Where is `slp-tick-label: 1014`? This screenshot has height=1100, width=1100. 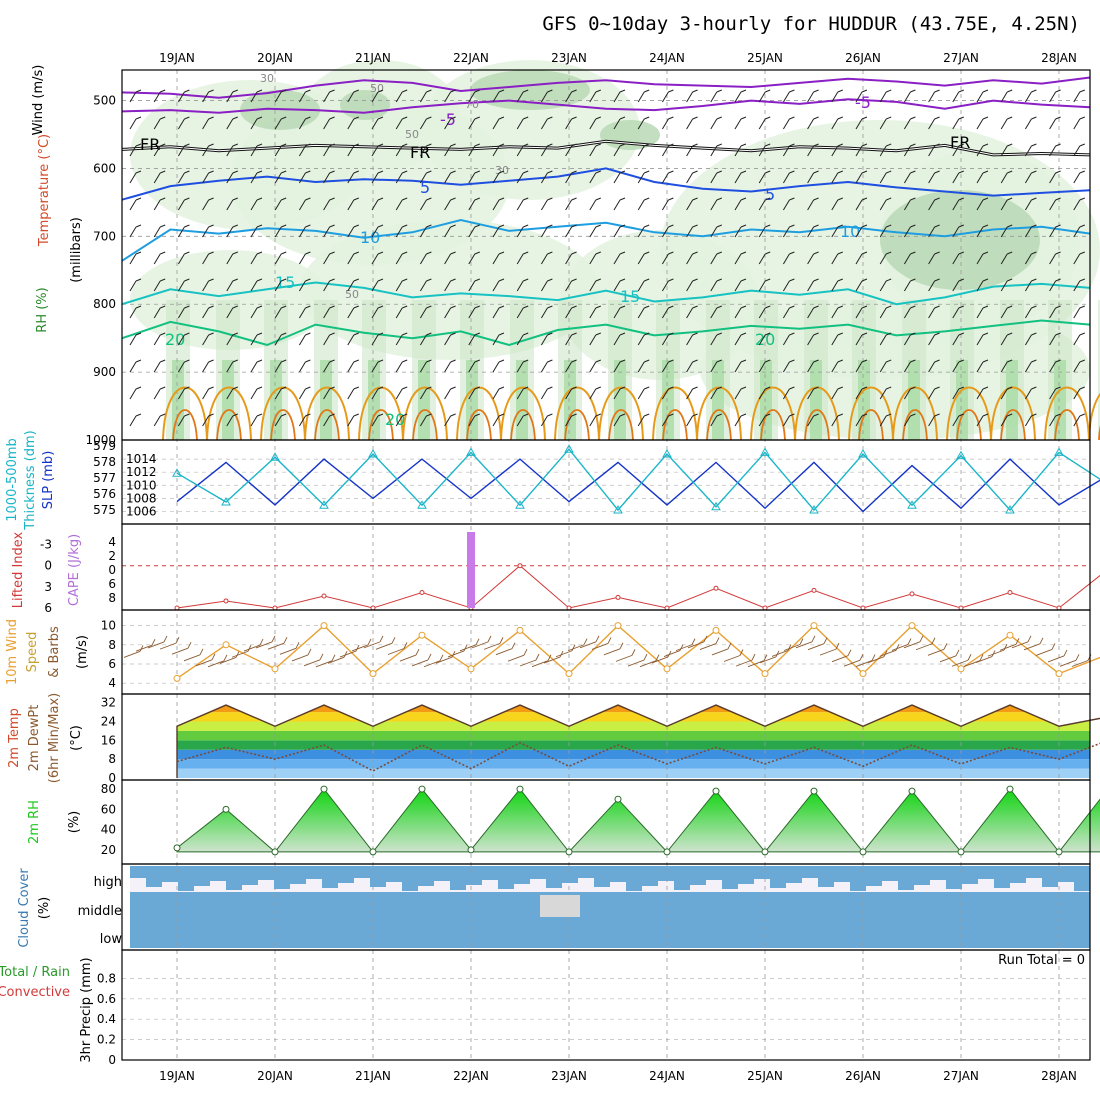
slp-tick-label: 1014 is located at coordinates (141, 459).